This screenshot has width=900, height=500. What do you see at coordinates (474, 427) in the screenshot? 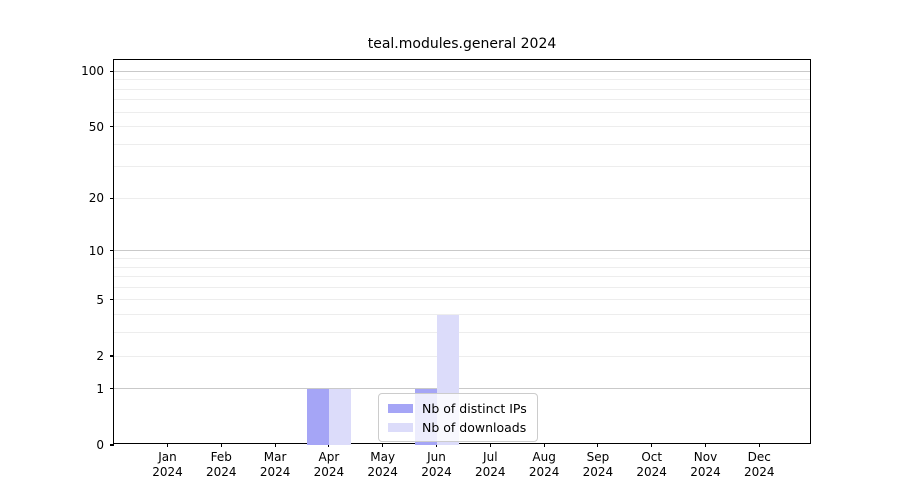
I see `legend-label-downloads: Nb of downloads` at bounding box center [474, 427].